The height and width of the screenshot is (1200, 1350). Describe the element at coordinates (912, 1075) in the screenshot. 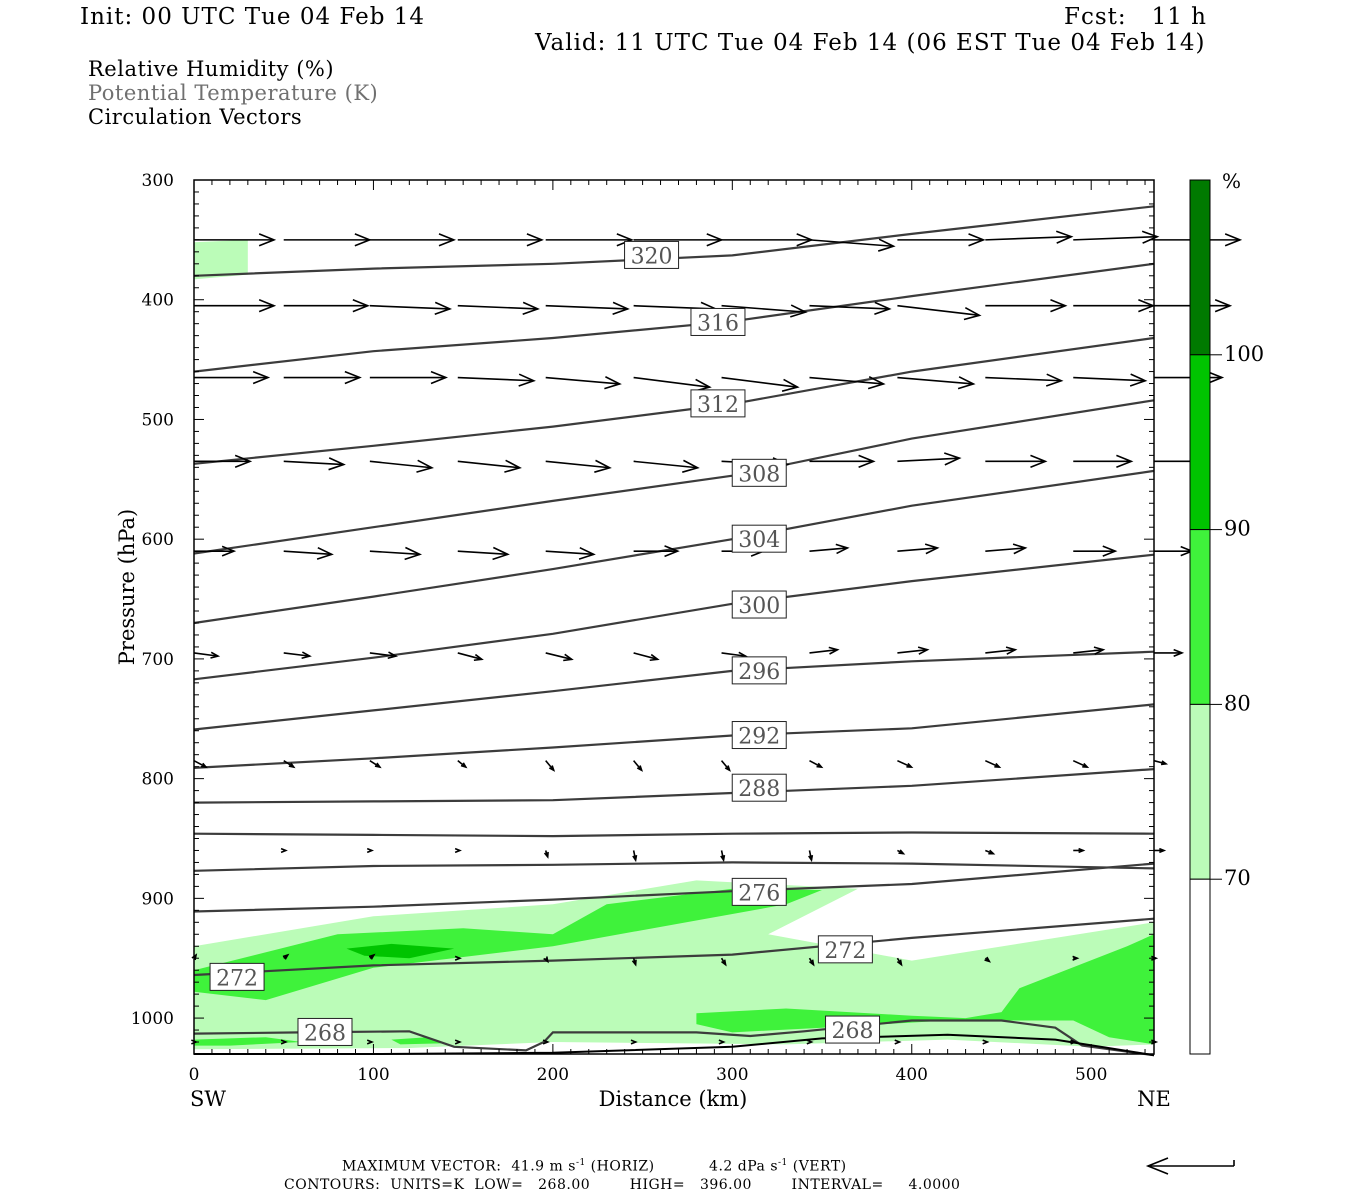

I see `x-tick-label: 400` at that location.